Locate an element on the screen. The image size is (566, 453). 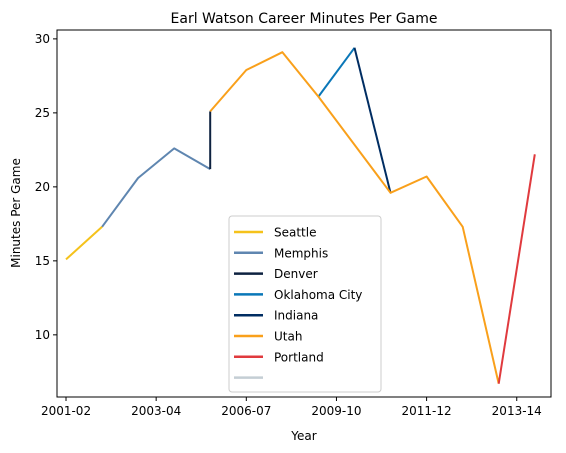
x-tick-label: 2006-07 is located at coordinates (246, 411).